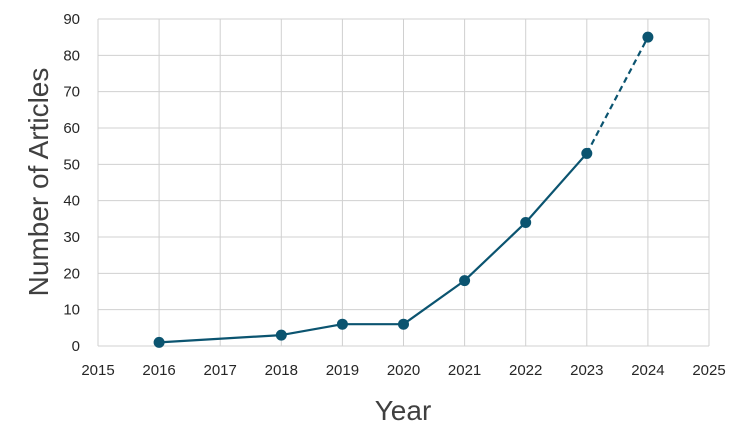 The width and height of the screenshot is (741, 448). What do you see at coordinates (464, 370) in the screenshot?
I see `x-tick-label: 2021` at bounding box center [464, 370].